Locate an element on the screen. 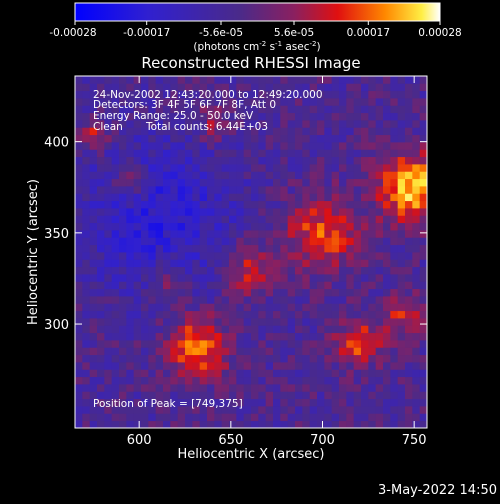  y-axis-label: Heliocentric Y (arcsec) is located at coordinates (33, 252).